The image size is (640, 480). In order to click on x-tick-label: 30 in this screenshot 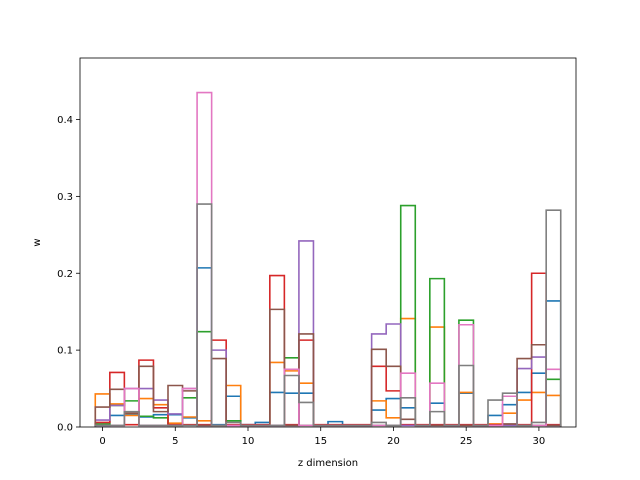, I will do `click(539, 441)`.